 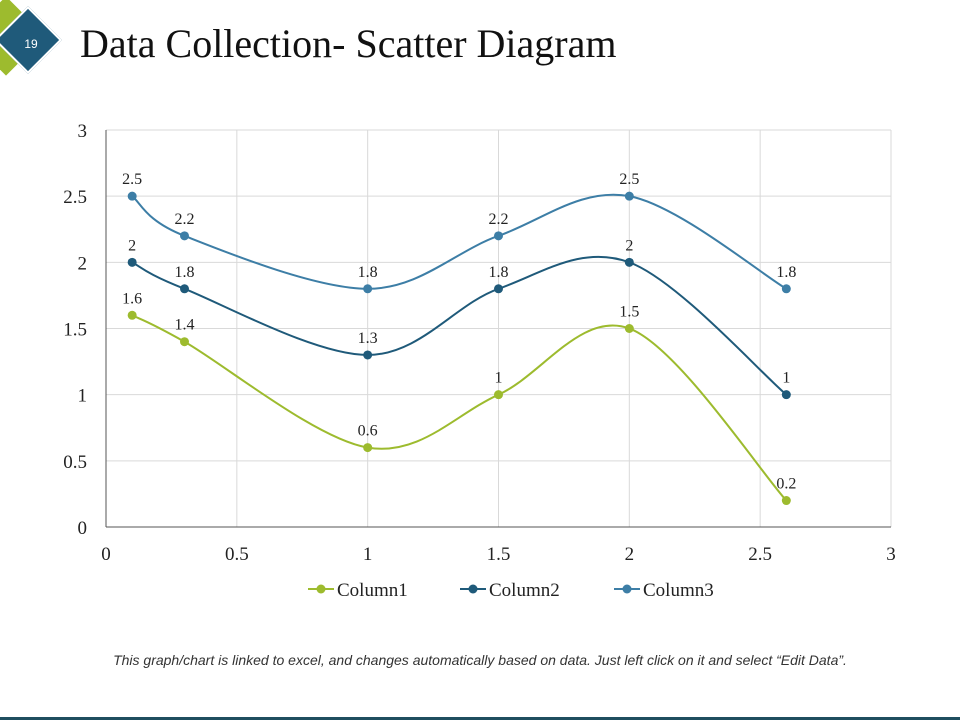 What do you see at coordinates (473, 589) in the screenshot?
I see `legend-marker-column2` at bounding box center [473, 589].